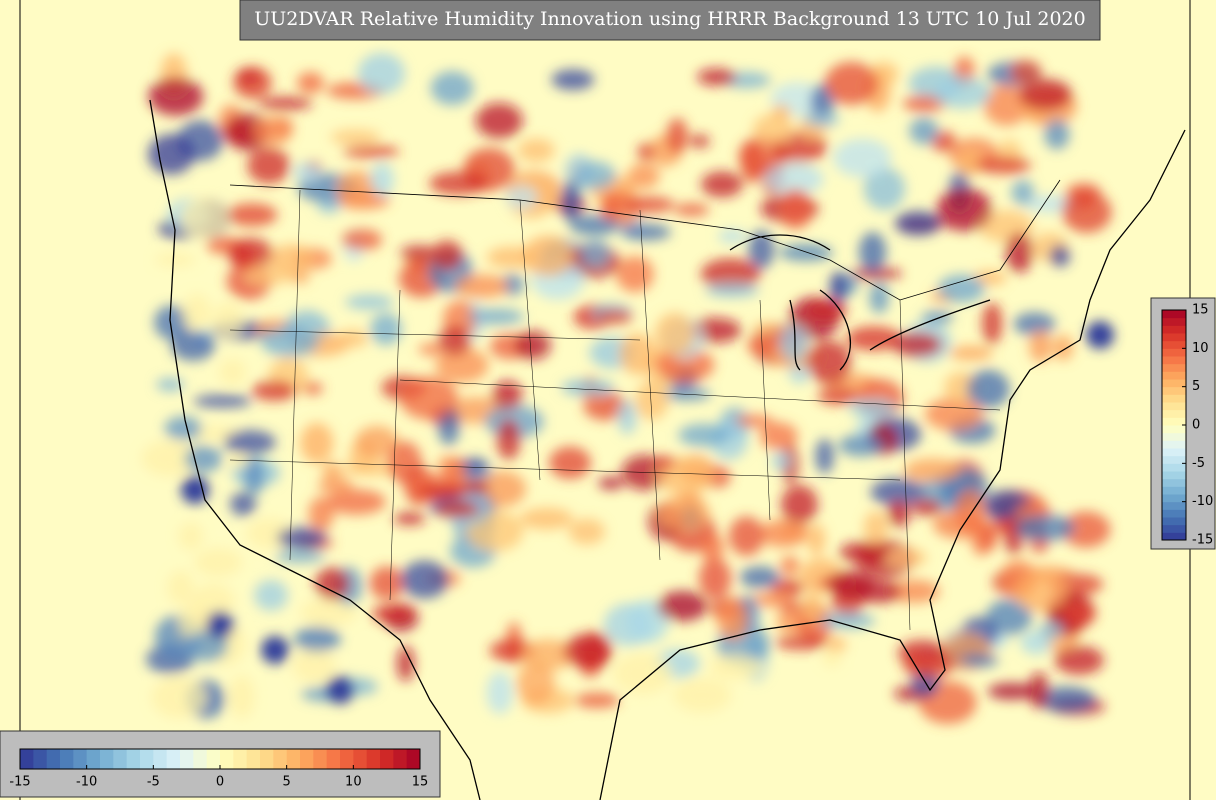 Image resolution: width=1216 pixels, height=800 pixels. I want to click on colorbar-bottom: -15 -10 -5 0 5 10 15, so click(218, 769).